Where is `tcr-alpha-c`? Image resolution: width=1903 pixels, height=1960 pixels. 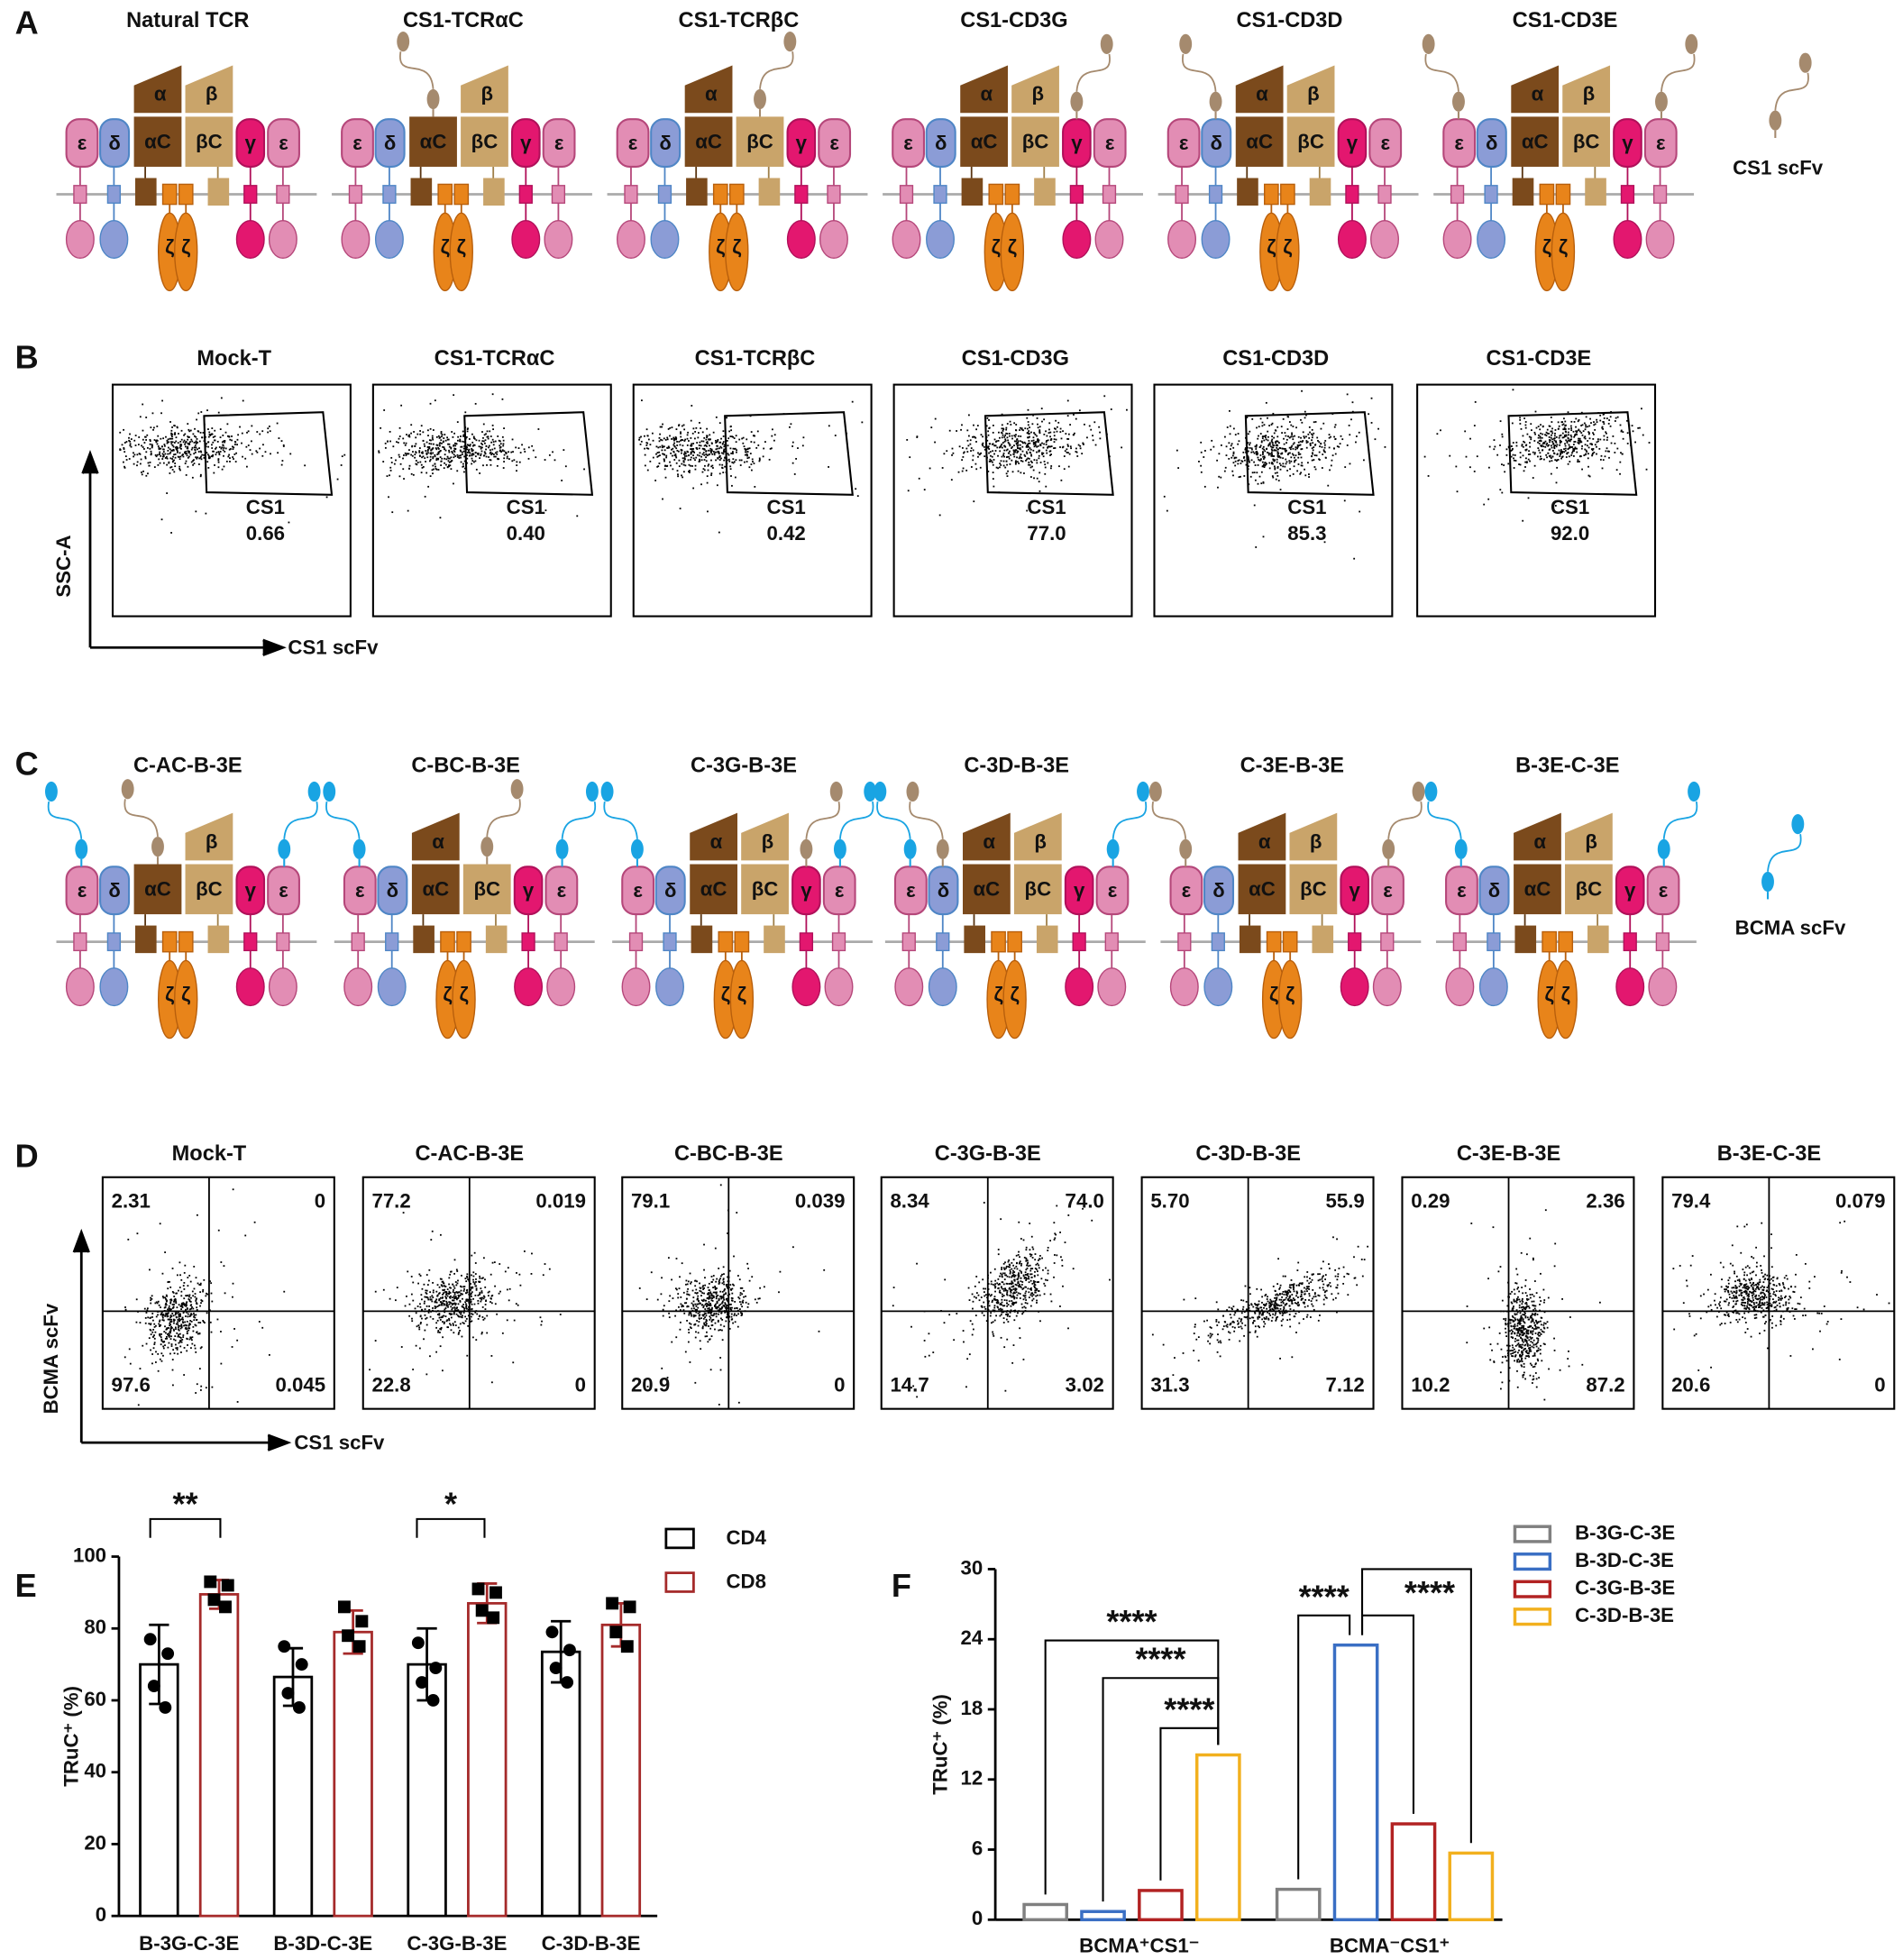 tcr-alpha-c is located at coordinates (709, 141).